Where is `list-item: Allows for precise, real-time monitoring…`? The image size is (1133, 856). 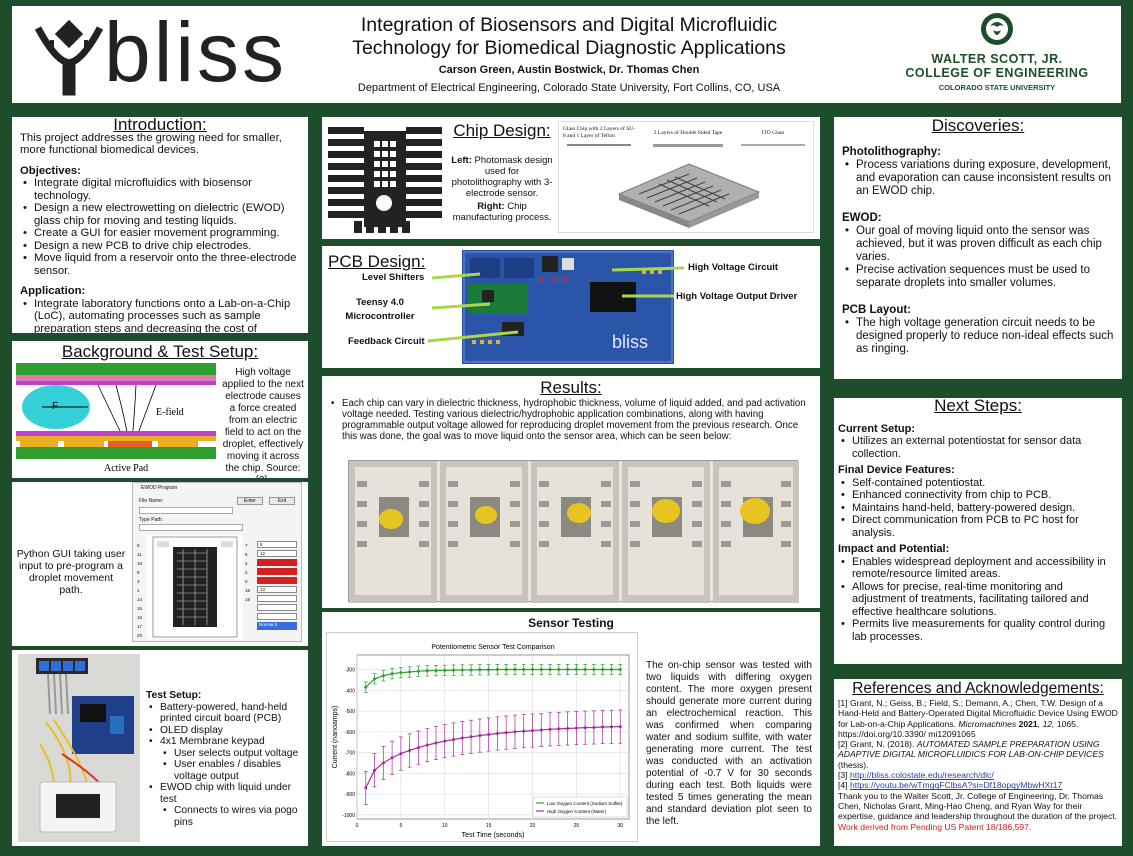 list-item: Allows for precise, real-time monitoring… is located at coordinates (978, 600).